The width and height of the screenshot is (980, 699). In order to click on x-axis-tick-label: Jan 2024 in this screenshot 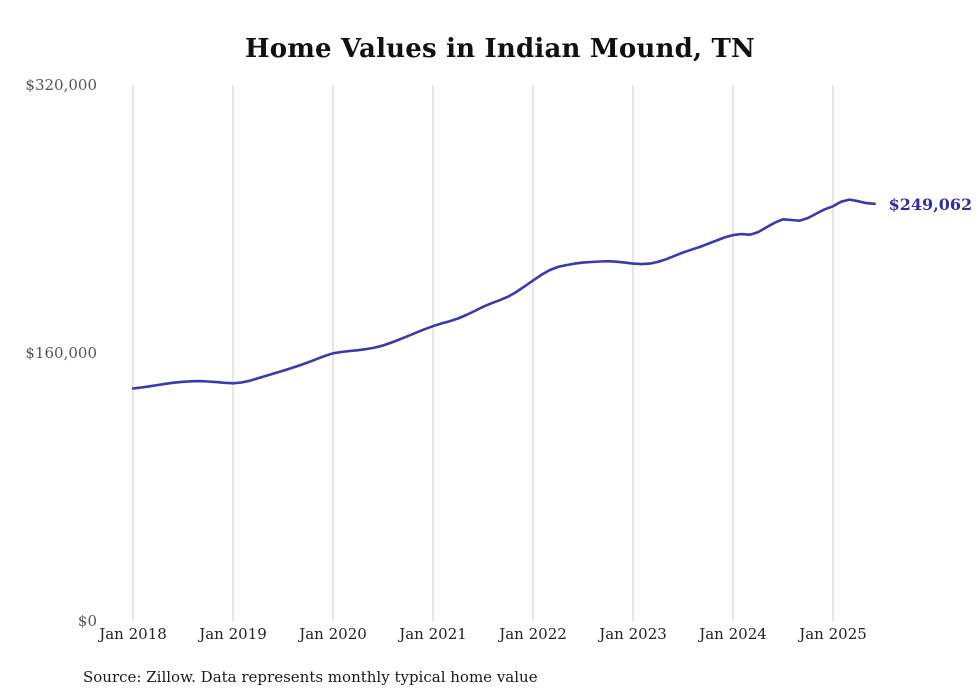, I will do `click(733, 634)`.